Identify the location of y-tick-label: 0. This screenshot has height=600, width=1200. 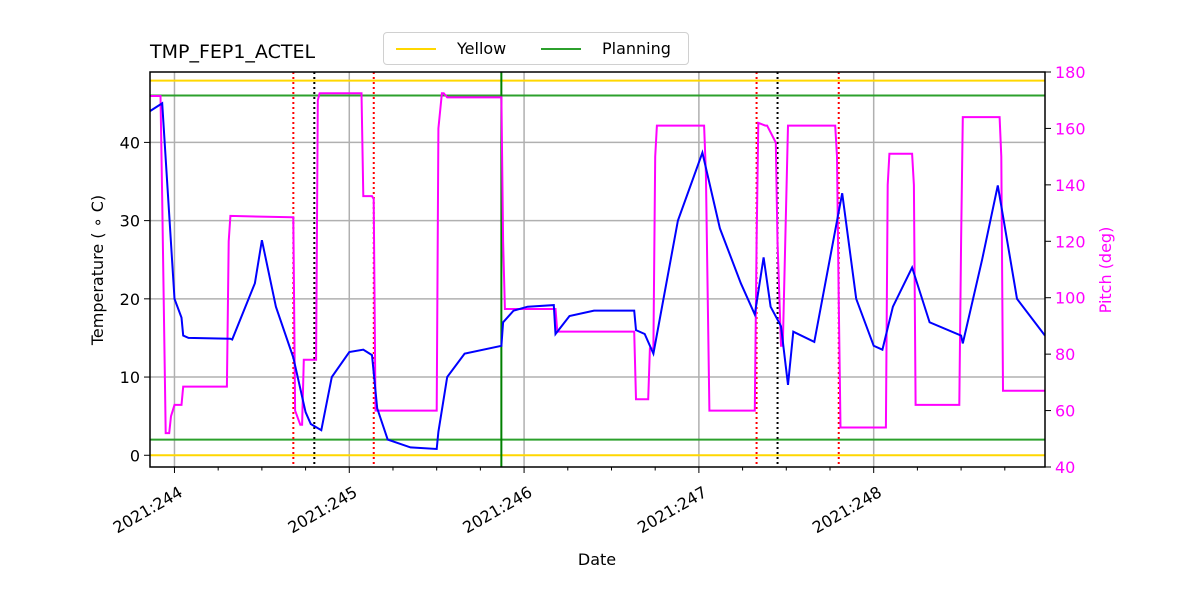
(135, 455).